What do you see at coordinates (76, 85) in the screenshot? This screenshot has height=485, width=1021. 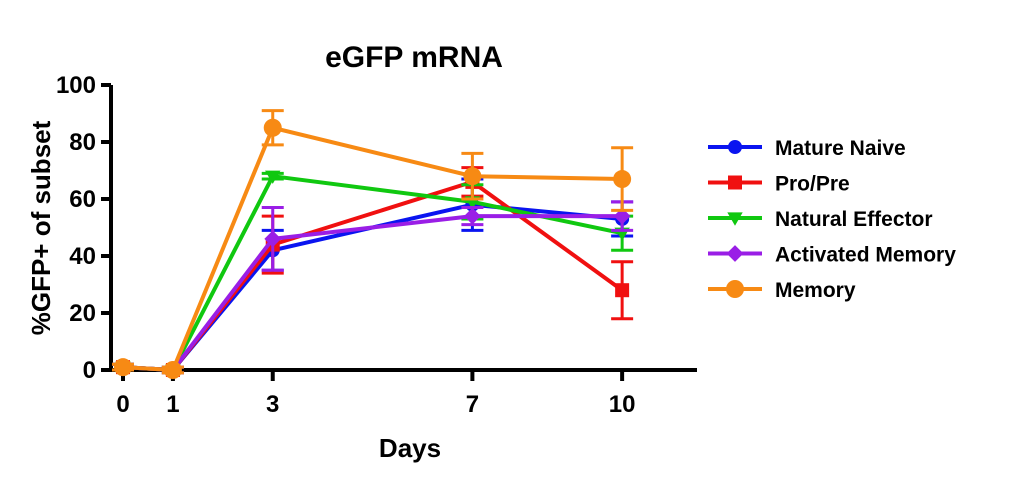 I see `y-tick-label: 100` at bounding box center [76, 85].